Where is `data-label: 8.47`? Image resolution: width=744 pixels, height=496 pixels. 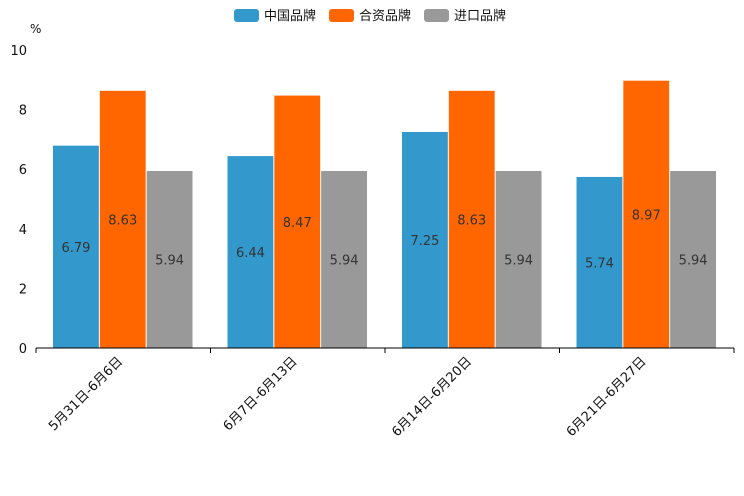
data-label: 8.47 is located at coordinates (297, 223).